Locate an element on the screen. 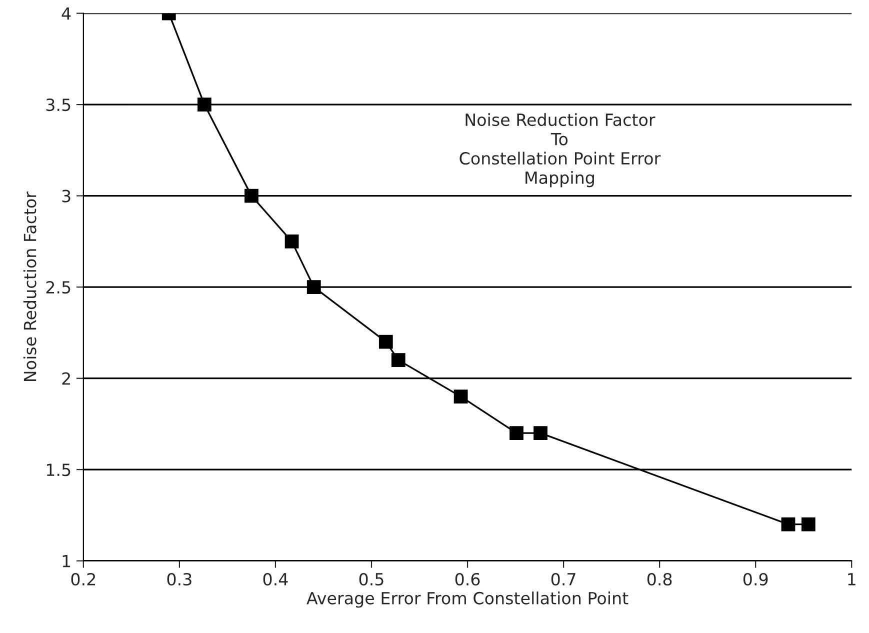 This screenshot has height=633, width=869. x-tick-label: 0.7 is located at coordinates (563, 579).